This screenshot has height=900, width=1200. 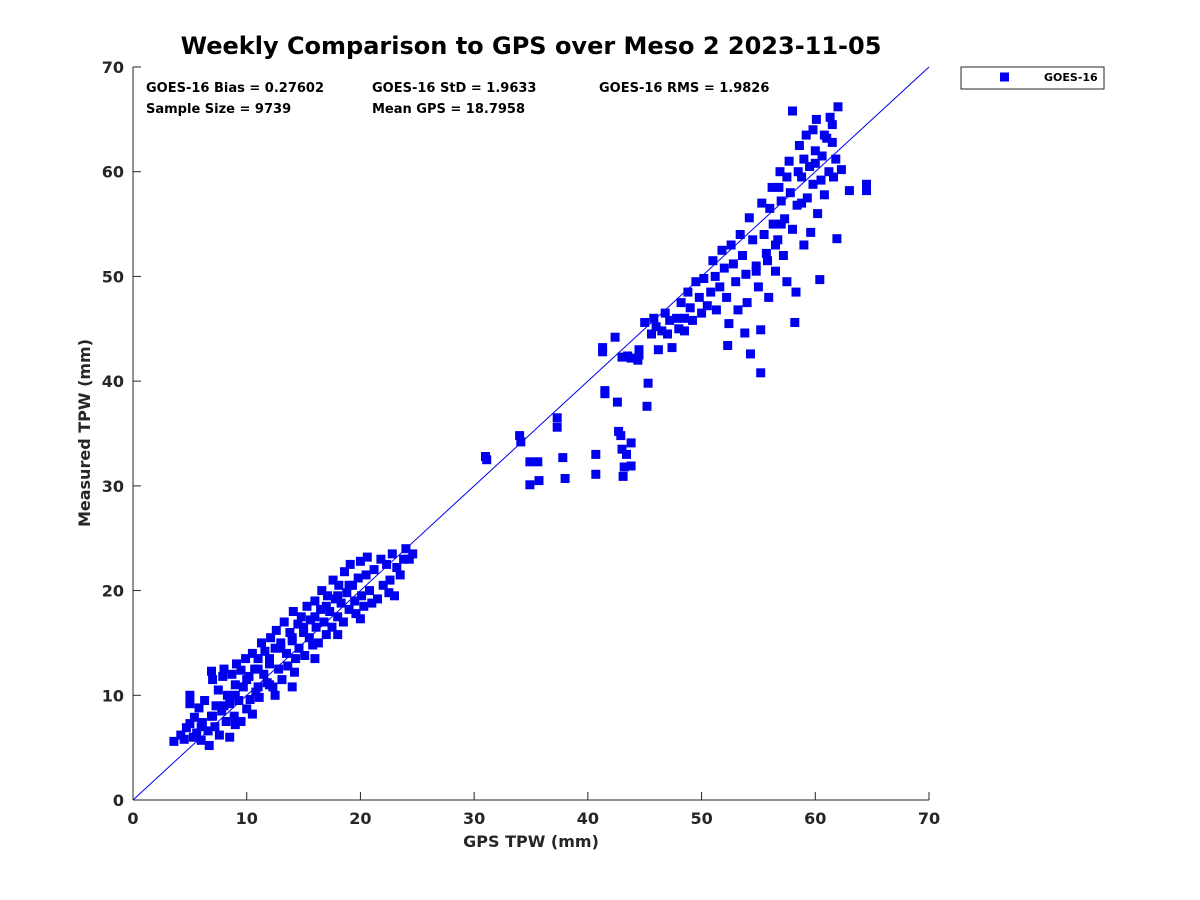 What do you see at coordinates (360, 818) in the screenshot?
I see `x-tick-label-2: 20` at bounding box center [360, 818].